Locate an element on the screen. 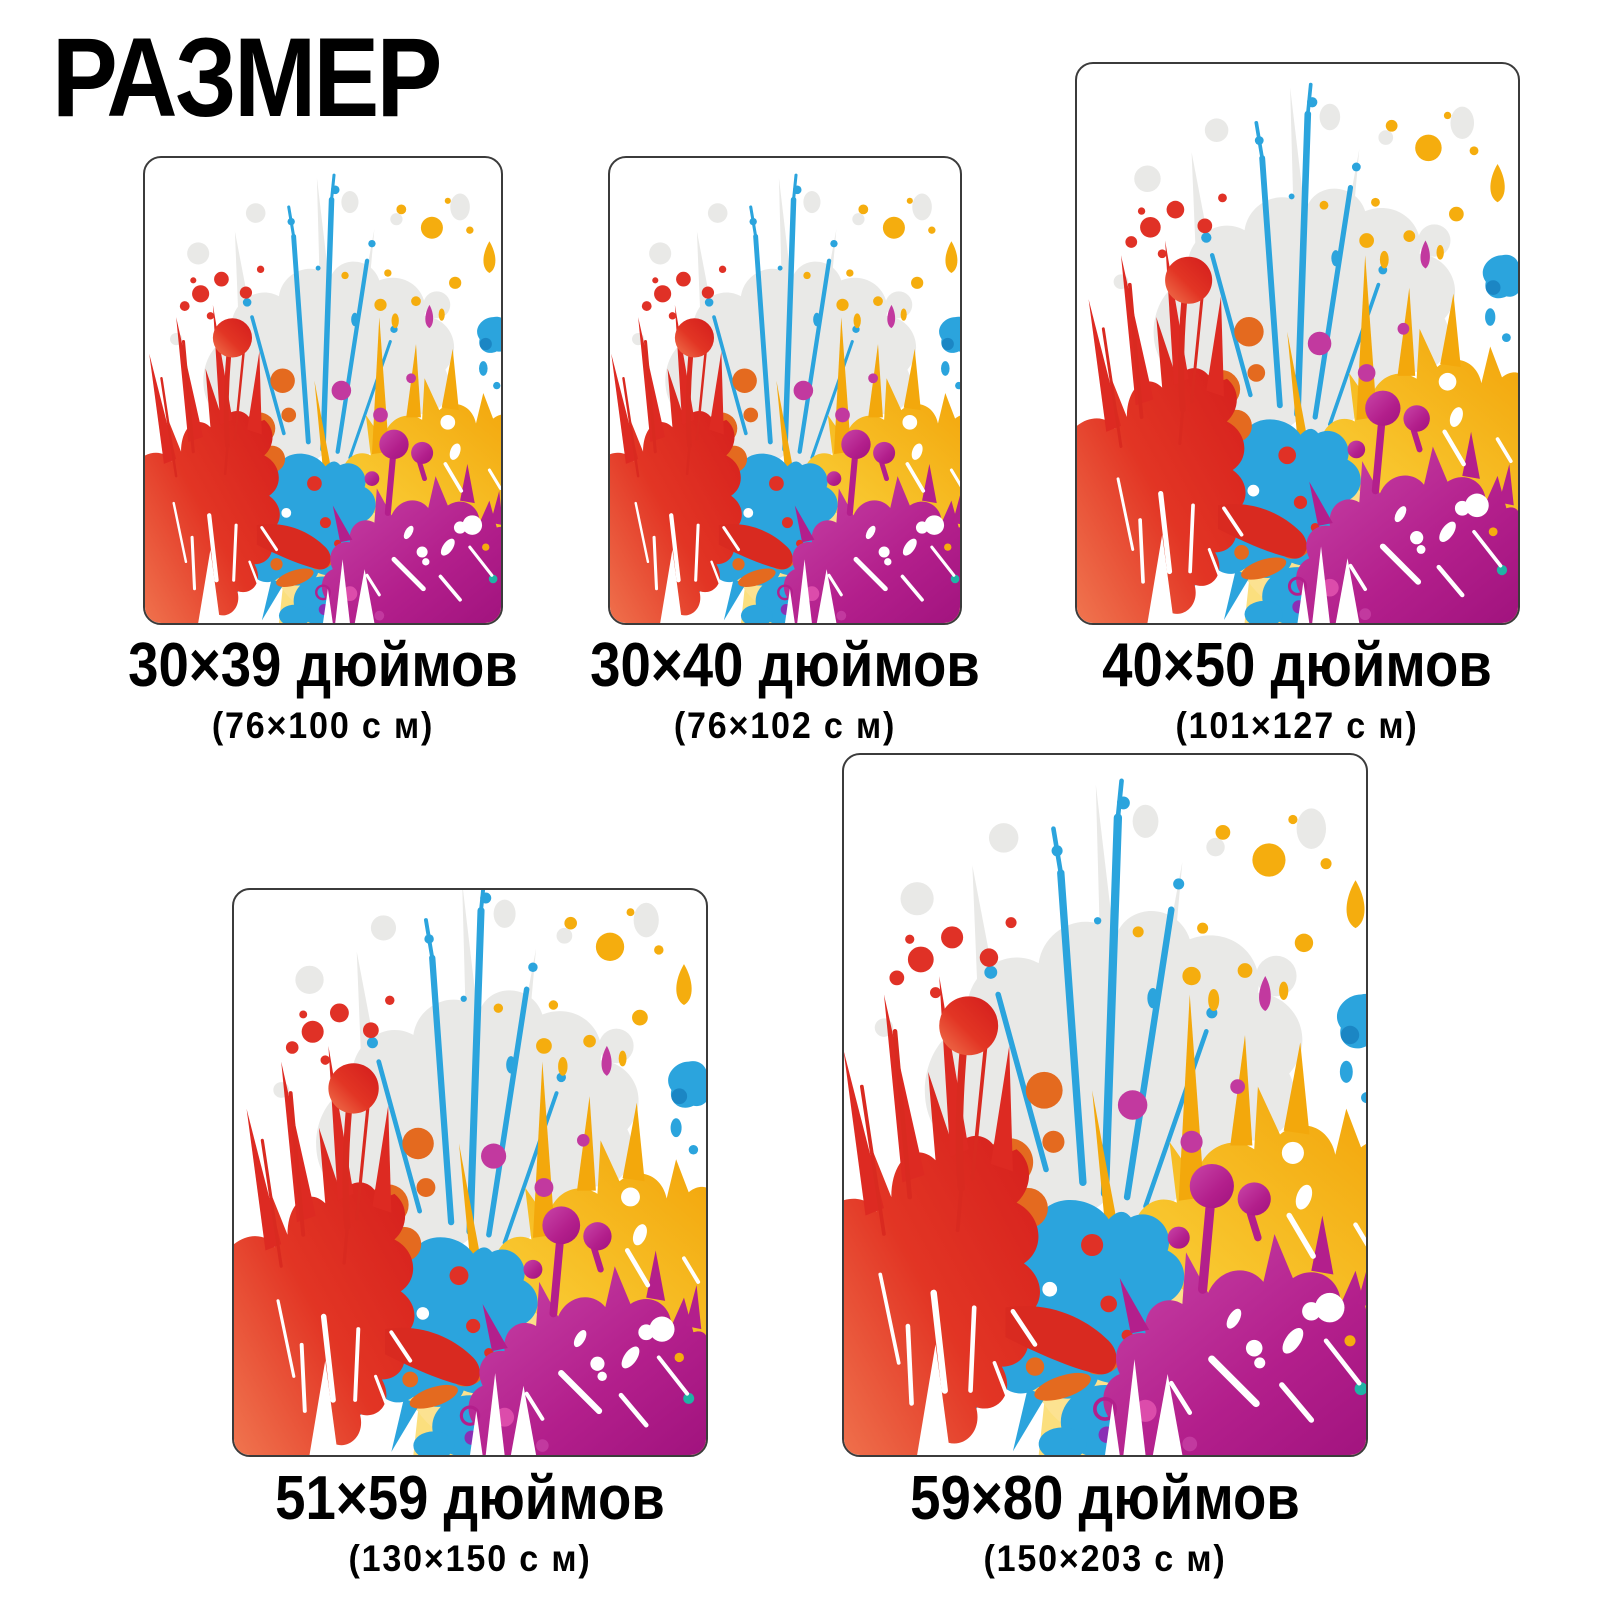  page-title: РАЗМЕР is located at coordinates (247, 77).